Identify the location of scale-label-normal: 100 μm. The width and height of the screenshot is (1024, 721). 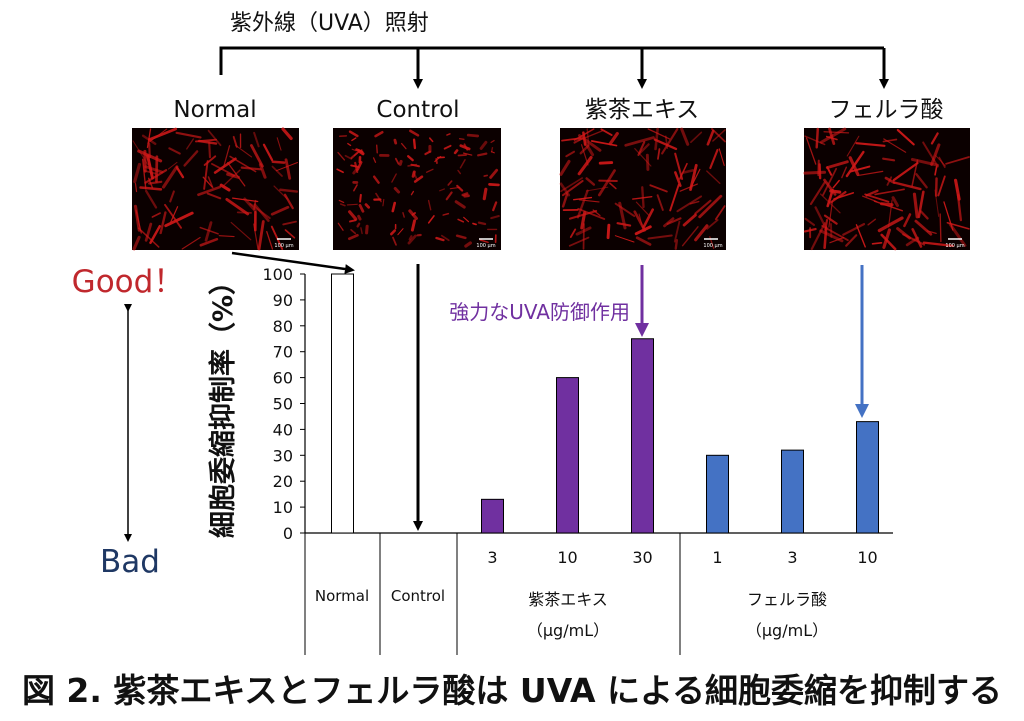
(283, 246).